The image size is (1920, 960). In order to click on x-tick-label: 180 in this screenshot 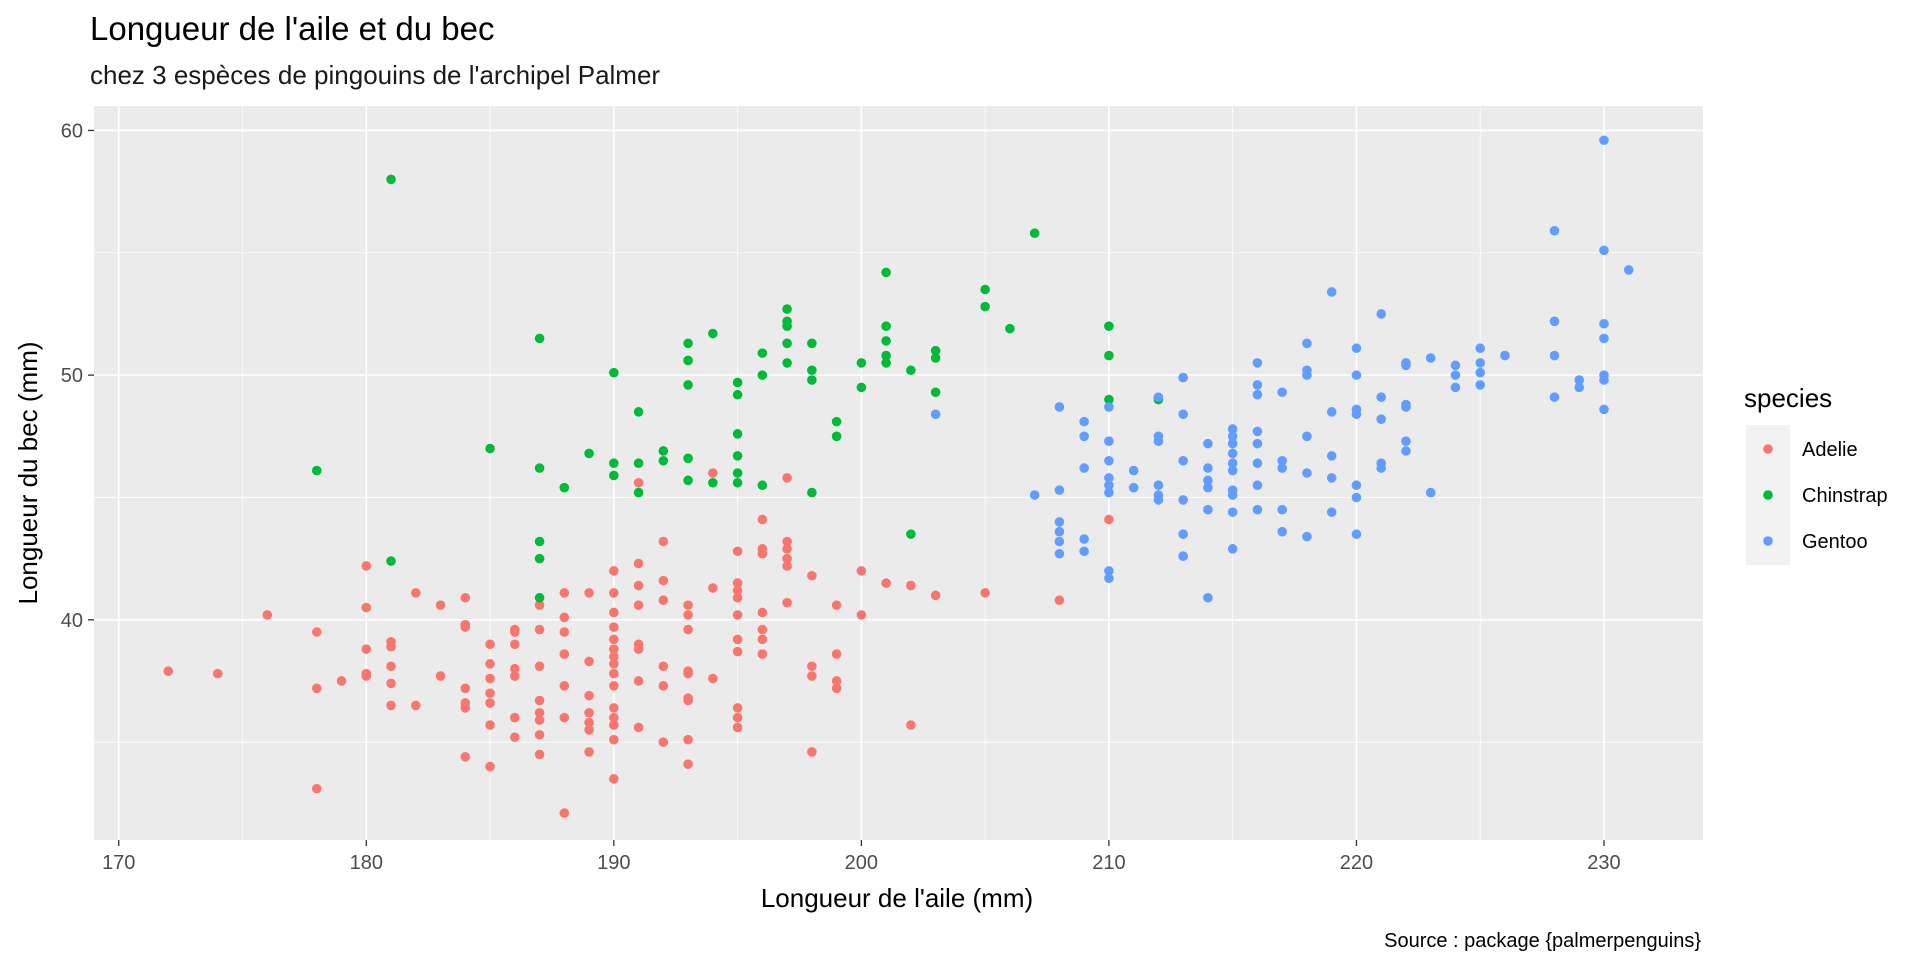, I will do `click(366, 863)`.